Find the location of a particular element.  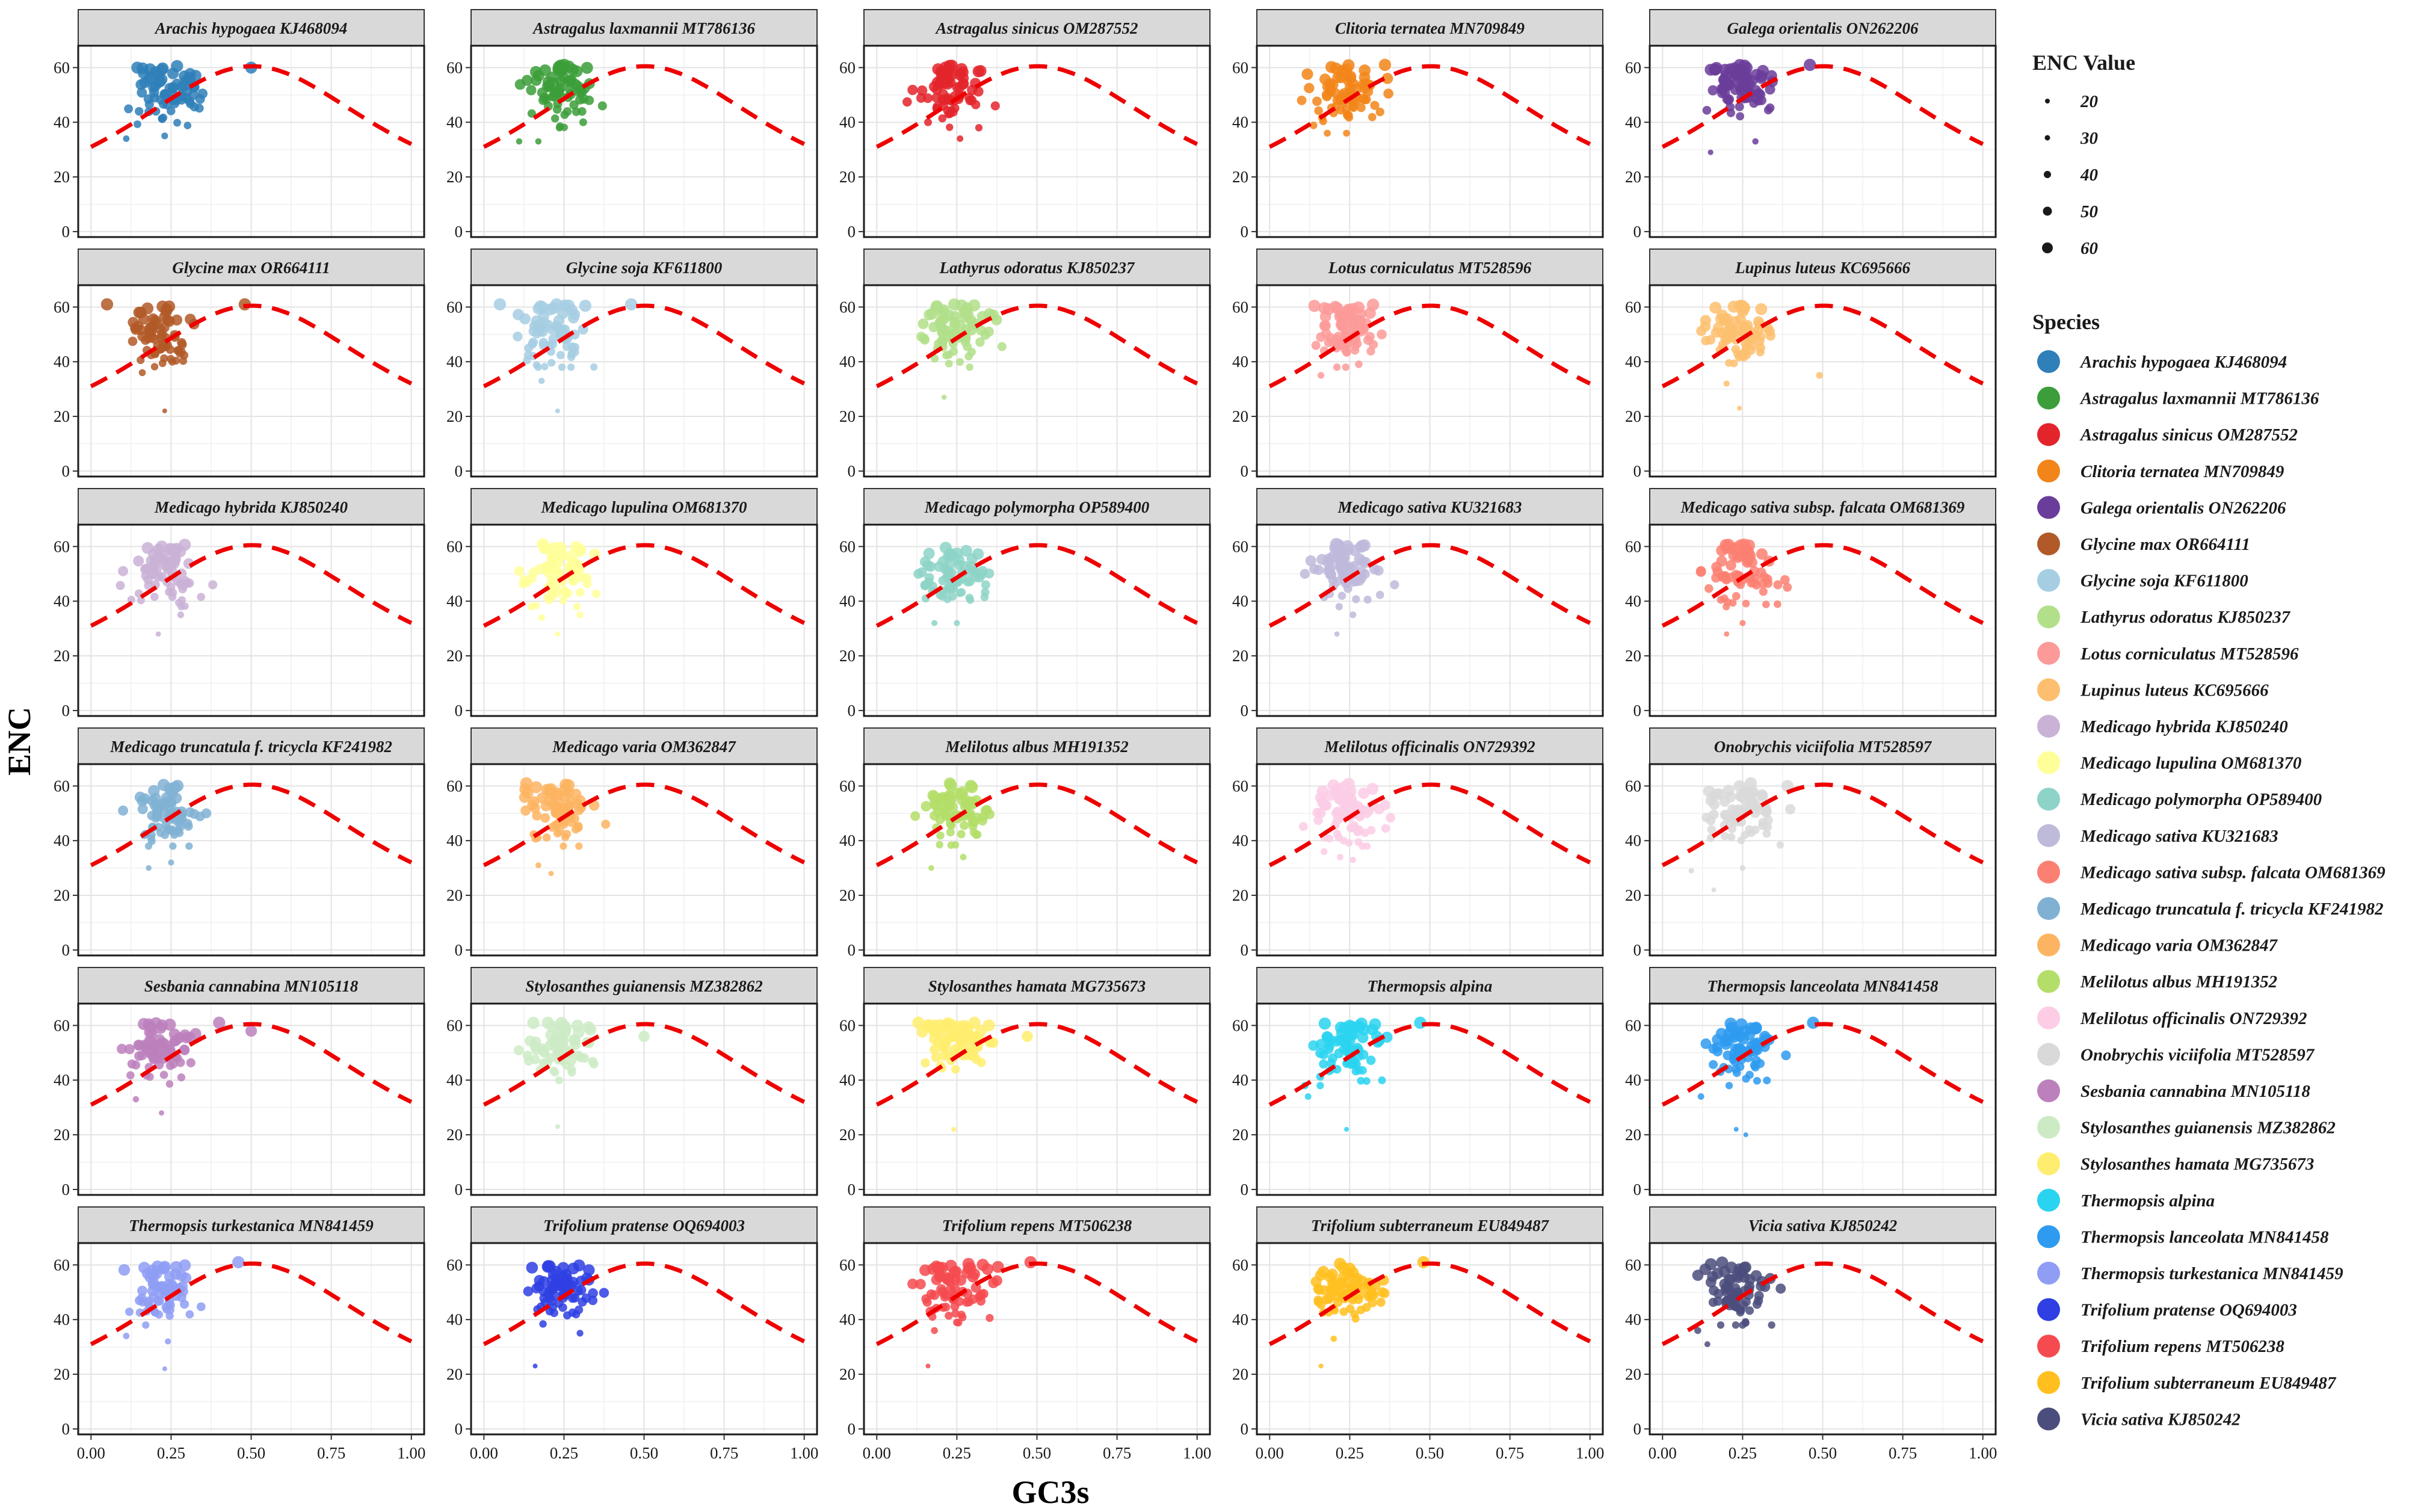

facet-panel: Thermopsis lanceolata MN841458 0 20 40 60 is located at coordinates (1811, 1083).